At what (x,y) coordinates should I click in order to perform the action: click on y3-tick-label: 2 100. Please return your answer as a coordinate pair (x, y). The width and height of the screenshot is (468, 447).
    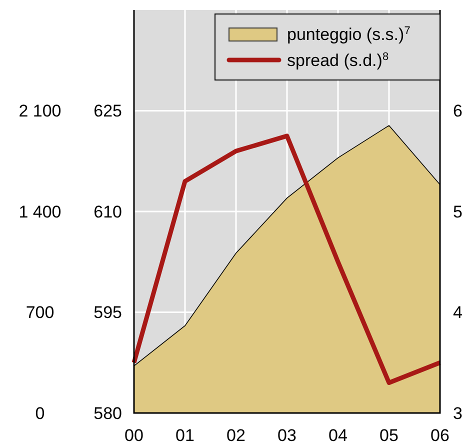
    Looking at the image, I should click on (40, 111).